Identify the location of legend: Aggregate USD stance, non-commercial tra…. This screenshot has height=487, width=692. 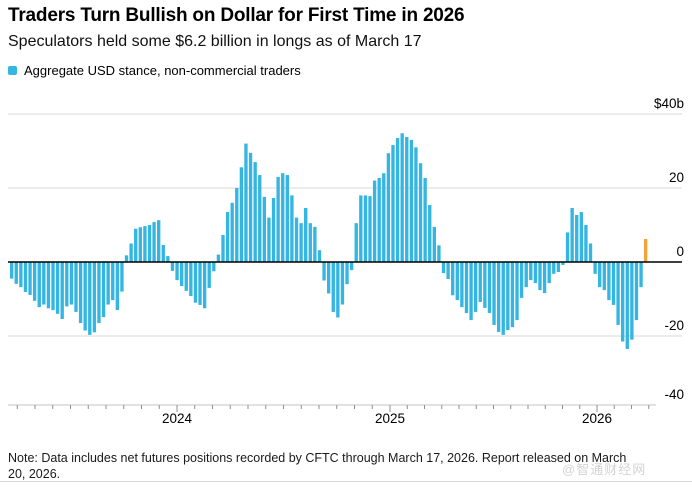
(154, 70).